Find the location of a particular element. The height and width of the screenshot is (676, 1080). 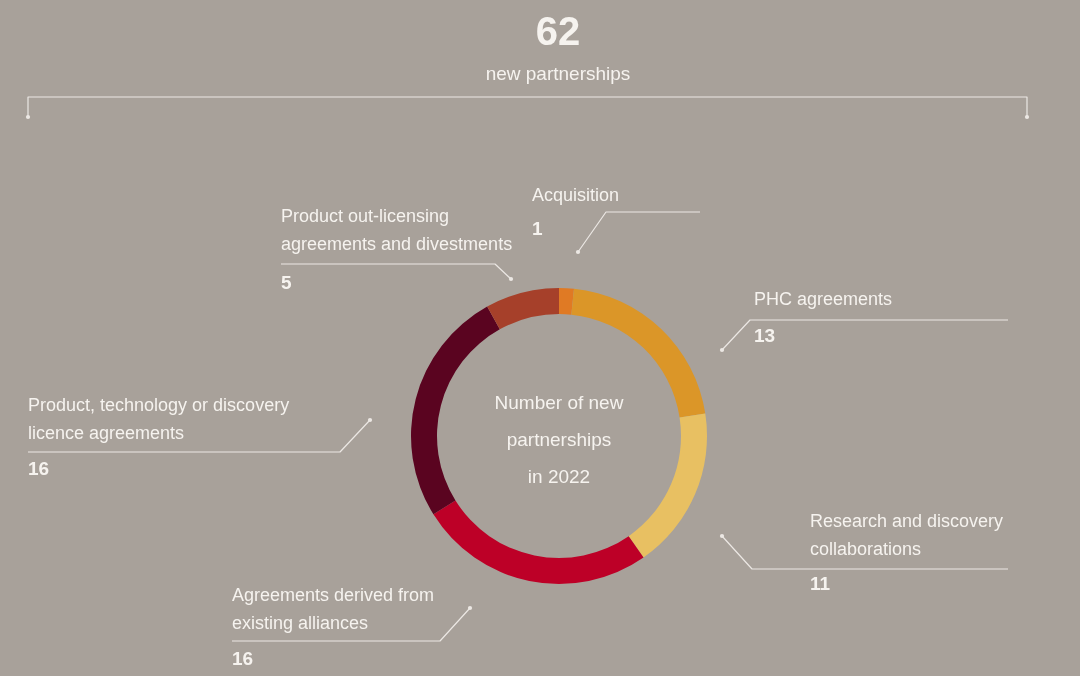

slice-label: Product, technology or discovery licence agreements is located at coordinates (159, 419).